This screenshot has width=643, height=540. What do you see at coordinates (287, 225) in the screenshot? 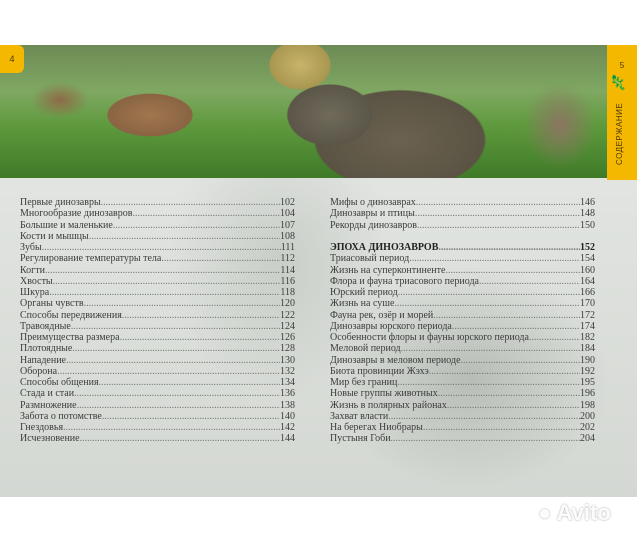
I see `toc-page: 107` at bounding box center [287, 225].